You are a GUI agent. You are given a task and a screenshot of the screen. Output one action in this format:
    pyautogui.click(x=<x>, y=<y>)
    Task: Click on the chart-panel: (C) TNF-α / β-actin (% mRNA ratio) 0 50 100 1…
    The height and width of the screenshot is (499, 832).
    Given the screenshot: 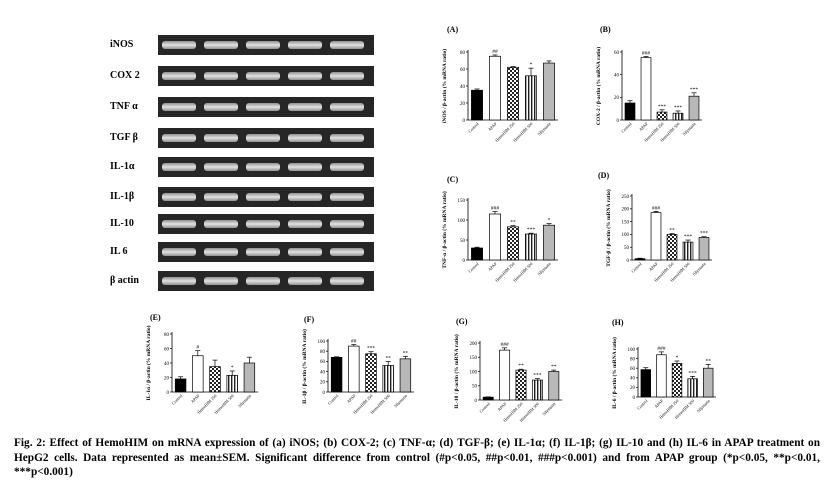 What is the action you would take?
    pyautogui.click(x=499, y=229)
    